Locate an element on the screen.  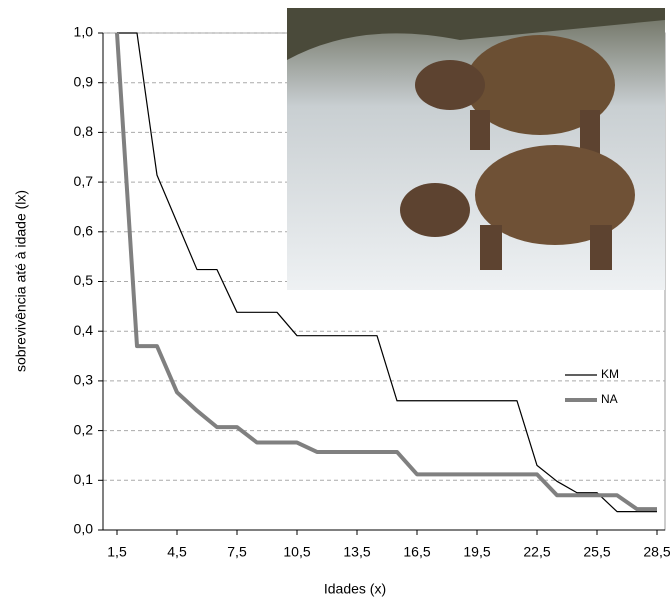
y-tick-label: 0,5 is located at coordinates (84, 280).